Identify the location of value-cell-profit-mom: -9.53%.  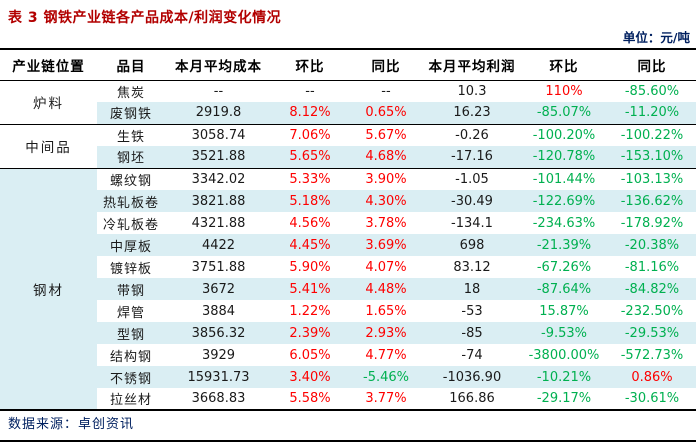
(564, 333).